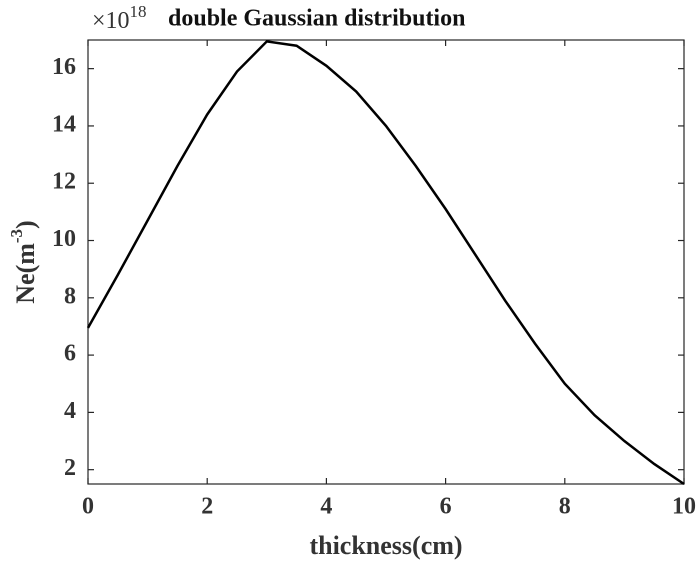 The image size is (700, 569). What do you see at coordinates (70, 411) in the screenshot?
I see `y-tick-label: 4` at bounding box center [70, 411].